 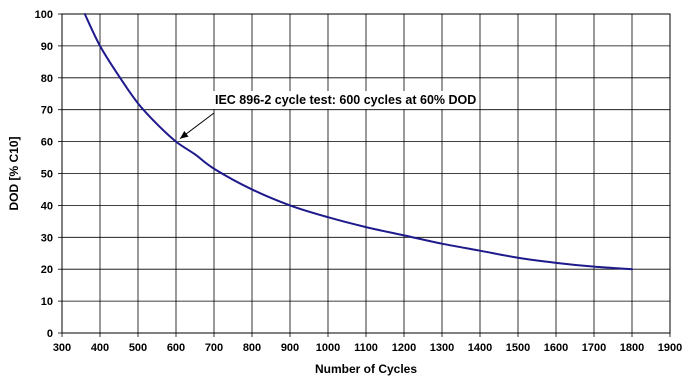 What do you see at coordinates (556, 348) in the screenshot?
I see `x-tick-label: 1600` at bounding box center [556, 348].